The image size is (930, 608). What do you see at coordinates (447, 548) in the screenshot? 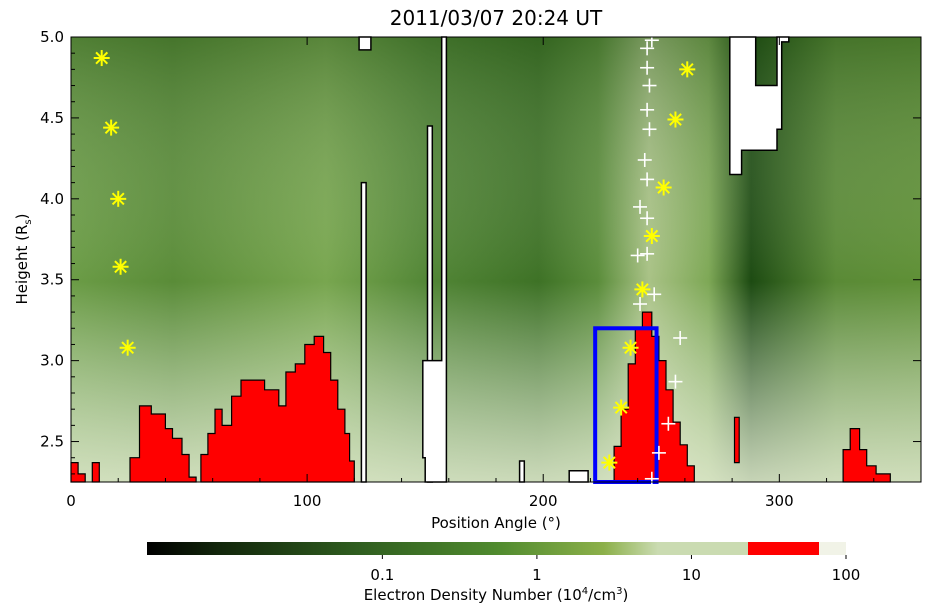
I see `colorbar-gradient` at bounding box center [447, 548].